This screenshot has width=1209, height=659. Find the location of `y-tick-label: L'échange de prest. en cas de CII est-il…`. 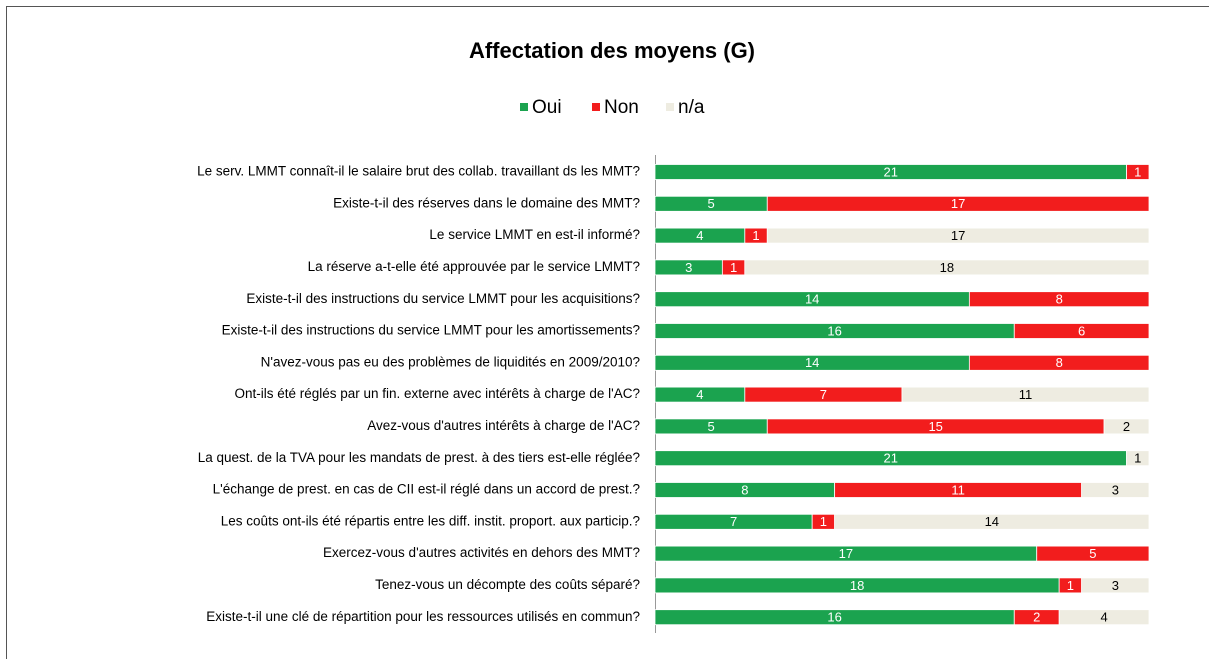

y-tick-label: L'échange de prest. en cas de CII est-il… is located at coordinates (426, 489).